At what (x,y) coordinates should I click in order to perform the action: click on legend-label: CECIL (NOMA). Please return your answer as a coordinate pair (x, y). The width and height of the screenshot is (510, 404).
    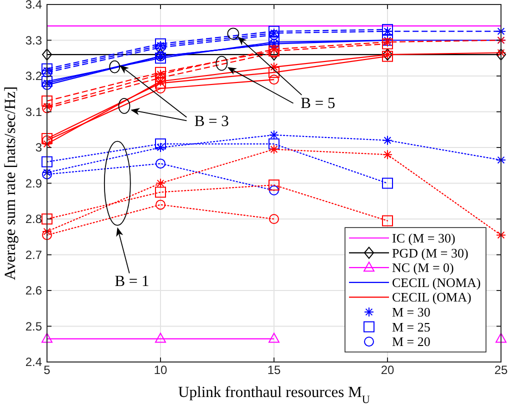
    Looking at the image, I should click on (436, 282).